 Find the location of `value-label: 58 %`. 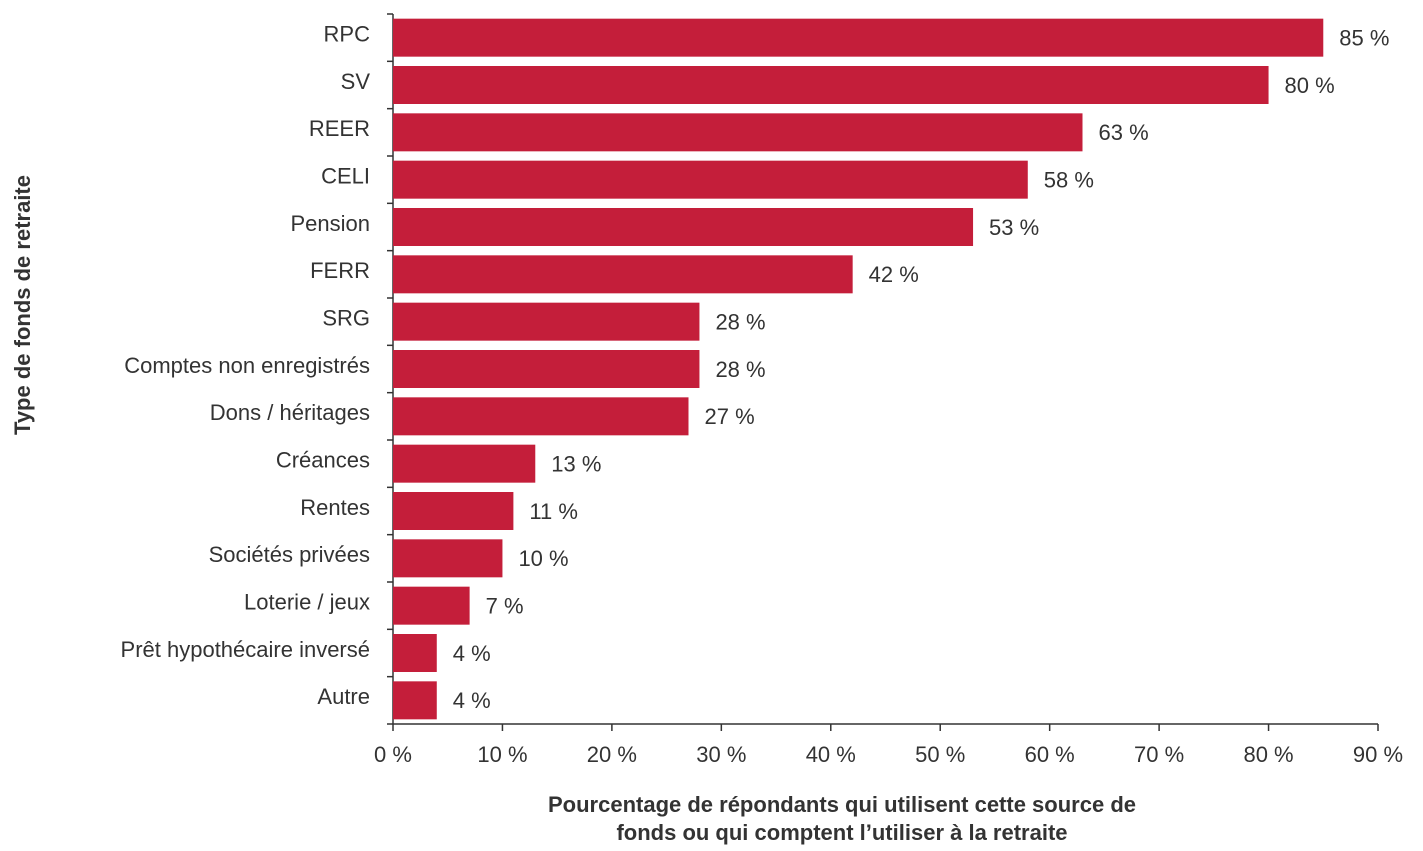

value-label: 58 % is located at coordinates (1069, 179).